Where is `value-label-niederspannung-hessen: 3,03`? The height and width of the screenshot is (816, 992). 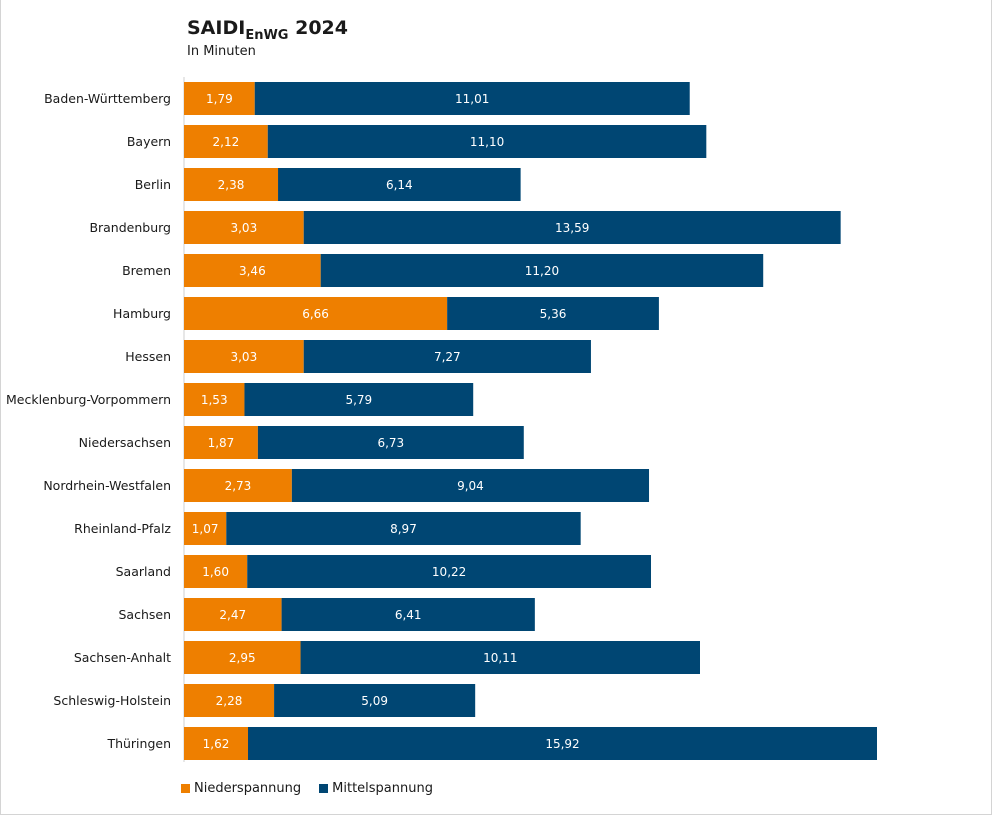
value-label-niederspannung-hessen: 3,03 is located at coordinates (243, 357).